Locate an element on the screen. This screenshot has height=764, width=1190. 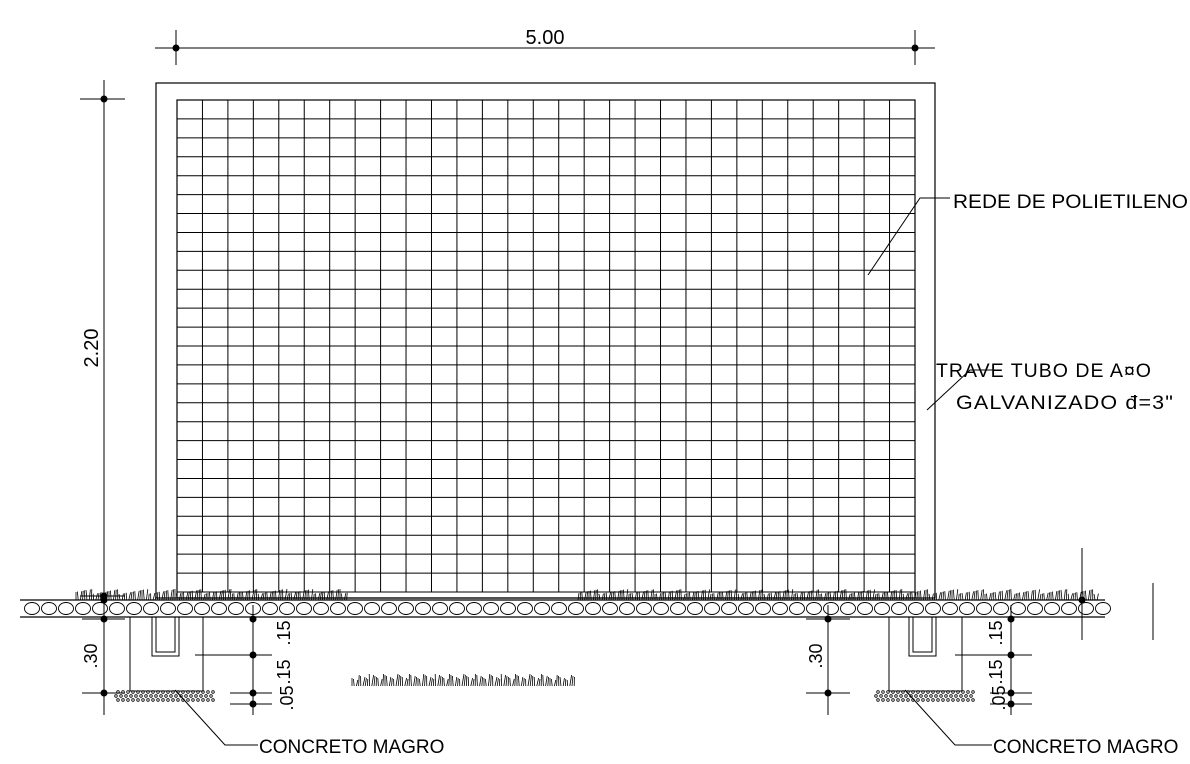
leader-crossbar is located at coordinates (963, 390).